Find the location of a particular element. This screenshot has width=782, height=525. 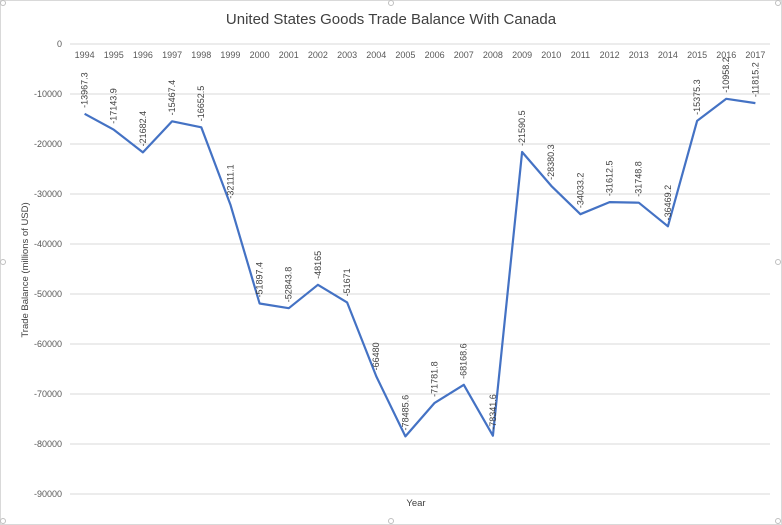

x-tick-label: 2010 is located at coordinates (551, 55).